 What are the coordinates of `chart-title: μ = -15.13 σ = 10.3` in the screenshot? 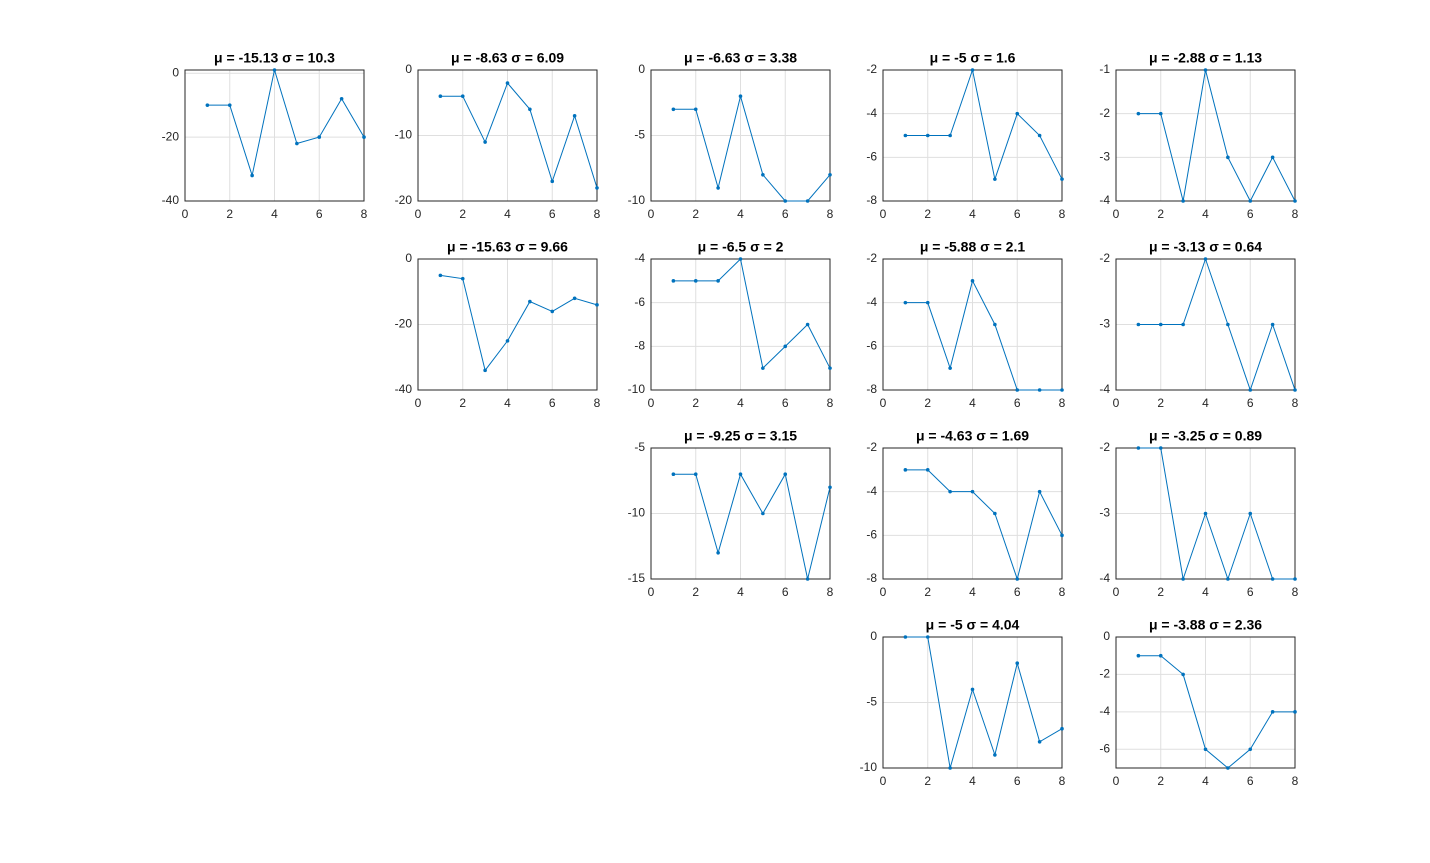 It's located at (274, 58).